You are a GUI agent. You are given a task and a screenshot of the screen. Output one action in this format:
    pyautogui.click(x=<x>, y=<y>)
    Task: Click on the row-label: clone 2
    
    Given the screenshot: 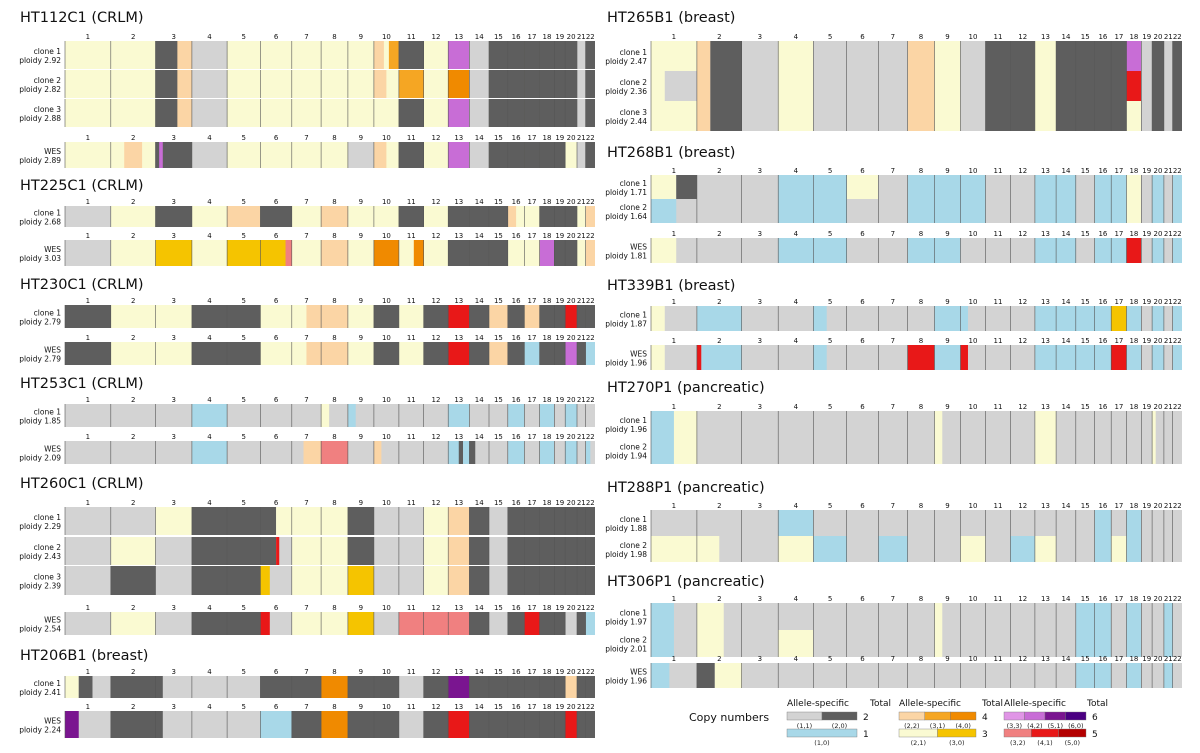 What is the action you would take?
    pyautogui.click(x=48, y=547)
    